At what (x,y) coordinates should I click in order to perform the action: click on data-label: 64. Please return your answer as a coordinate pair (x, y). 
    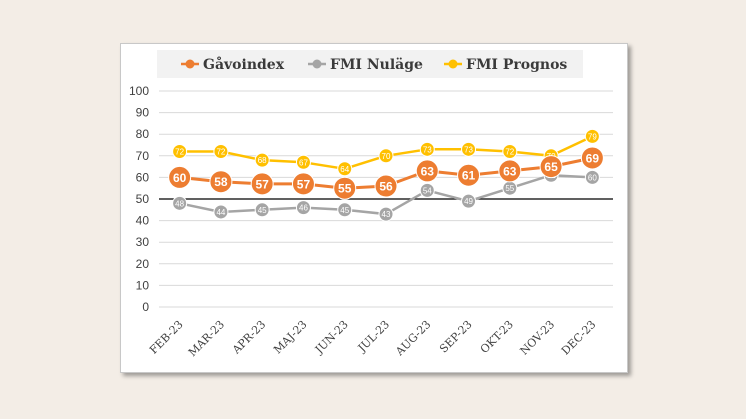
    Looking at the image, I should click on (344, 169).